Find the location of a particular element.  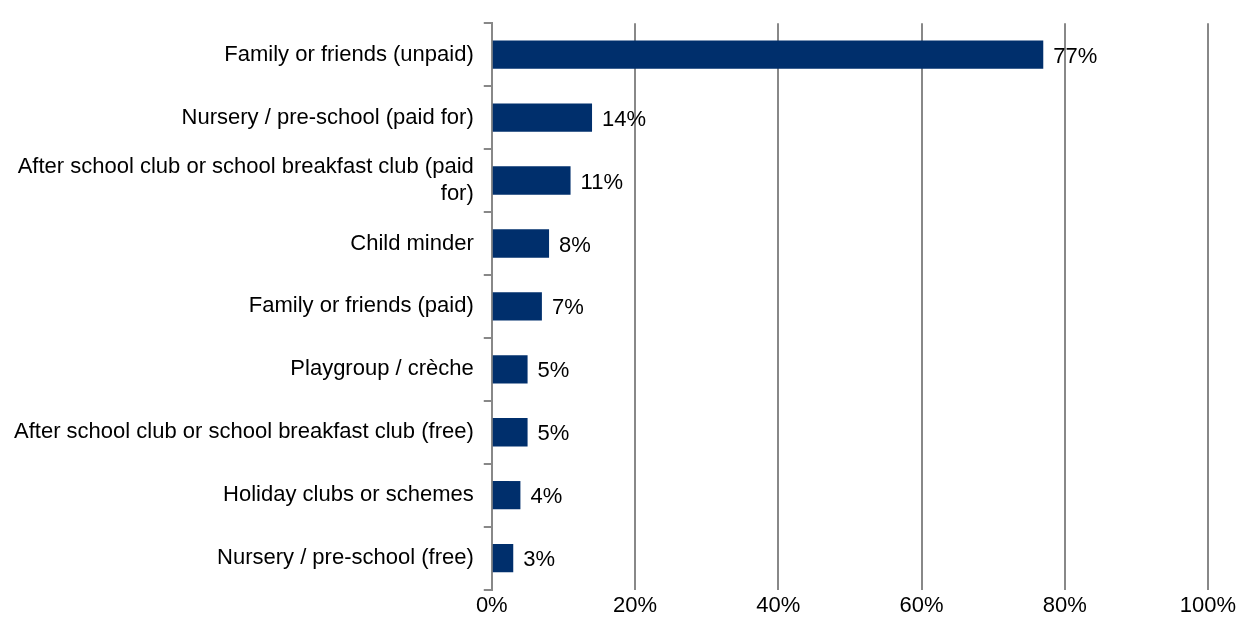

y-tick-label: Playgroup / crèche is located at coordinates (382, 368).